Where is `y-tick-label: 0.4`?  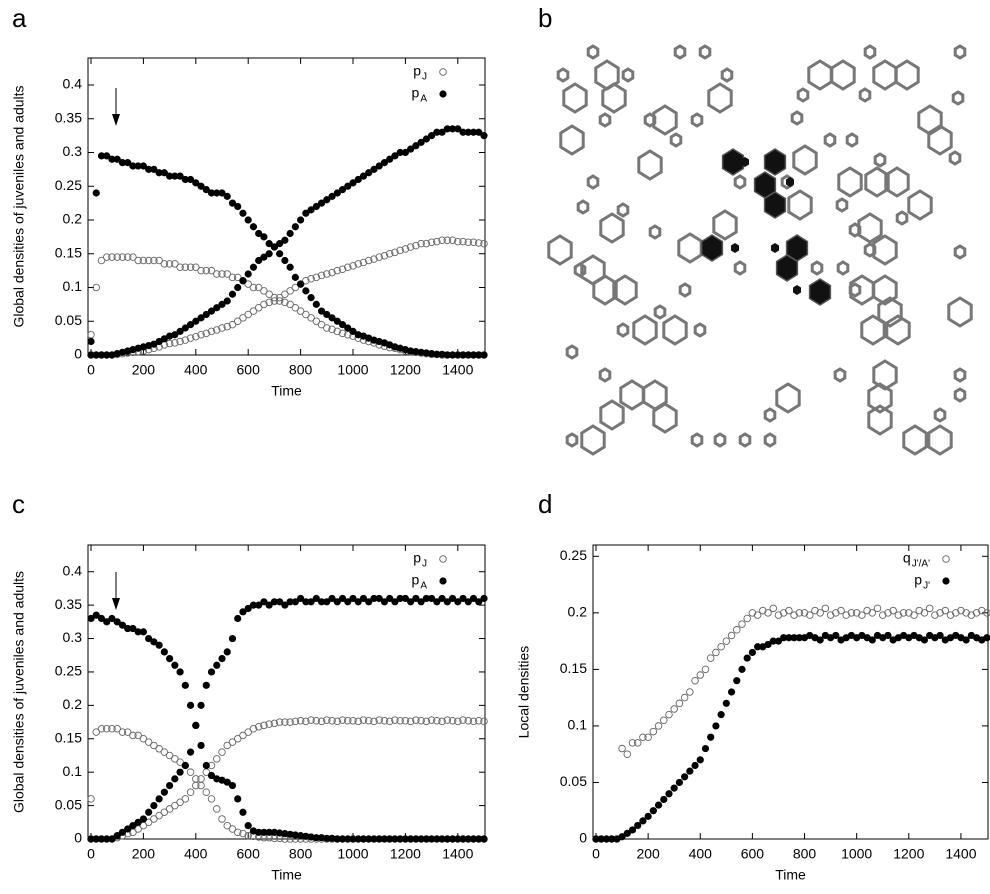 y-tick-label: 0.4 is located at coordinates (73, 84).